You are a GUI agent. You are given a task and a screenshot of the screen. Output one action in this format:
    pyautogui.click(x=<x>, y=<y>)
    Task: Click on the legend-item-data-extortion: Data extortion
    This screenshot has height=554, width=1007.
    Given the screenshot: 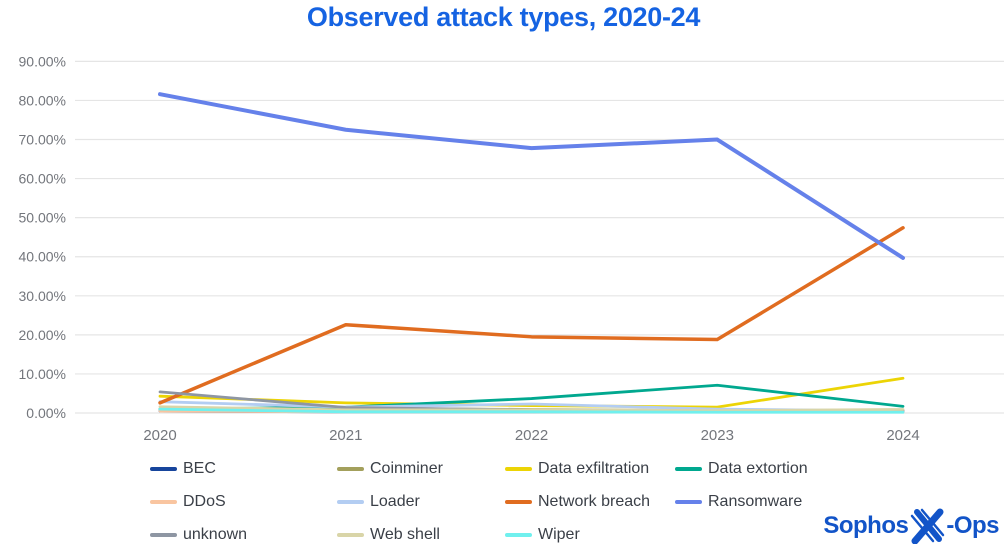 What is the action you would take?
    pyautogui.click(x=741, y=469)
    